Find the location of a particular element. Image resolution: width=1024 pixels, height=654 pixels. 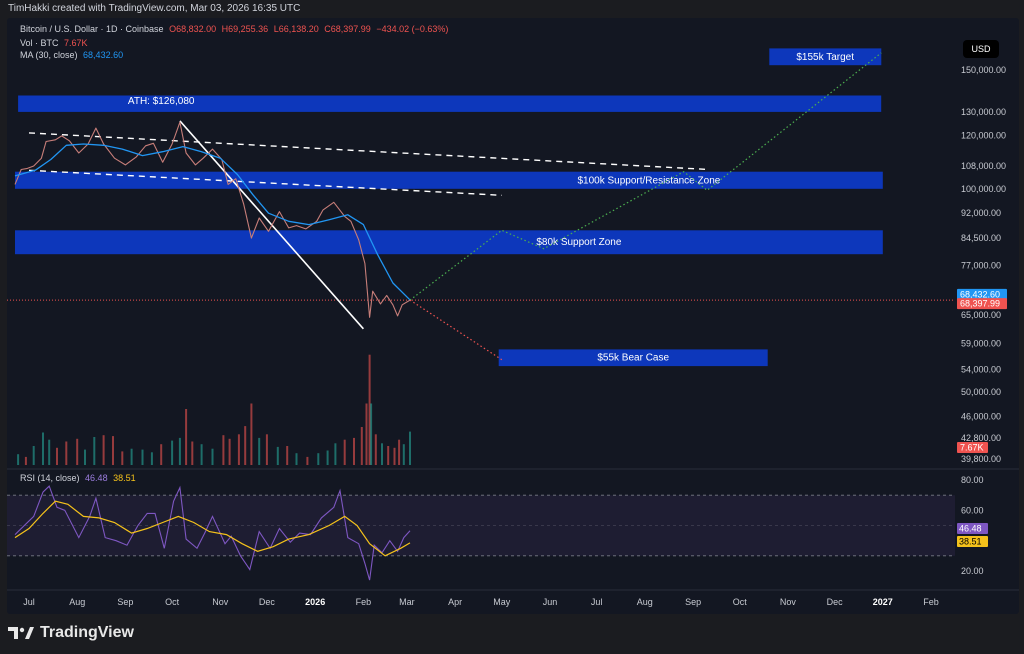

price-axis-label-10: 65,000.00 is located at coordinates (981, 315).